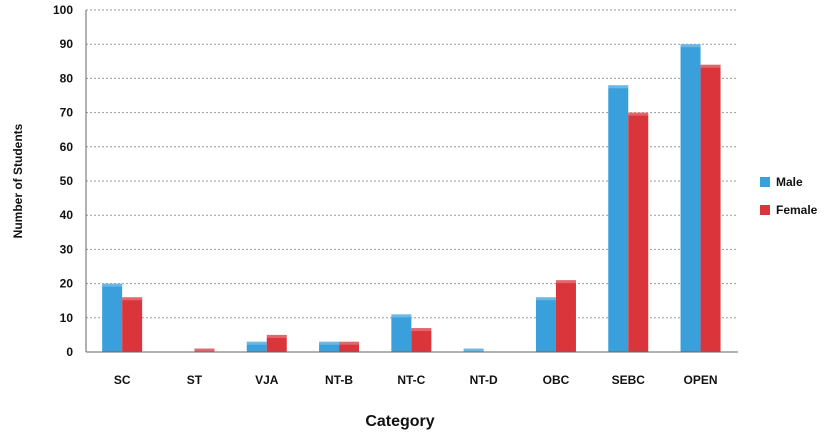 The width and height of the screenshot is (827, 434). What do you see at coordinates (267, 380) in the screenshot?
I see `x-tick-label: VJA` at bounding box center [267, 380].